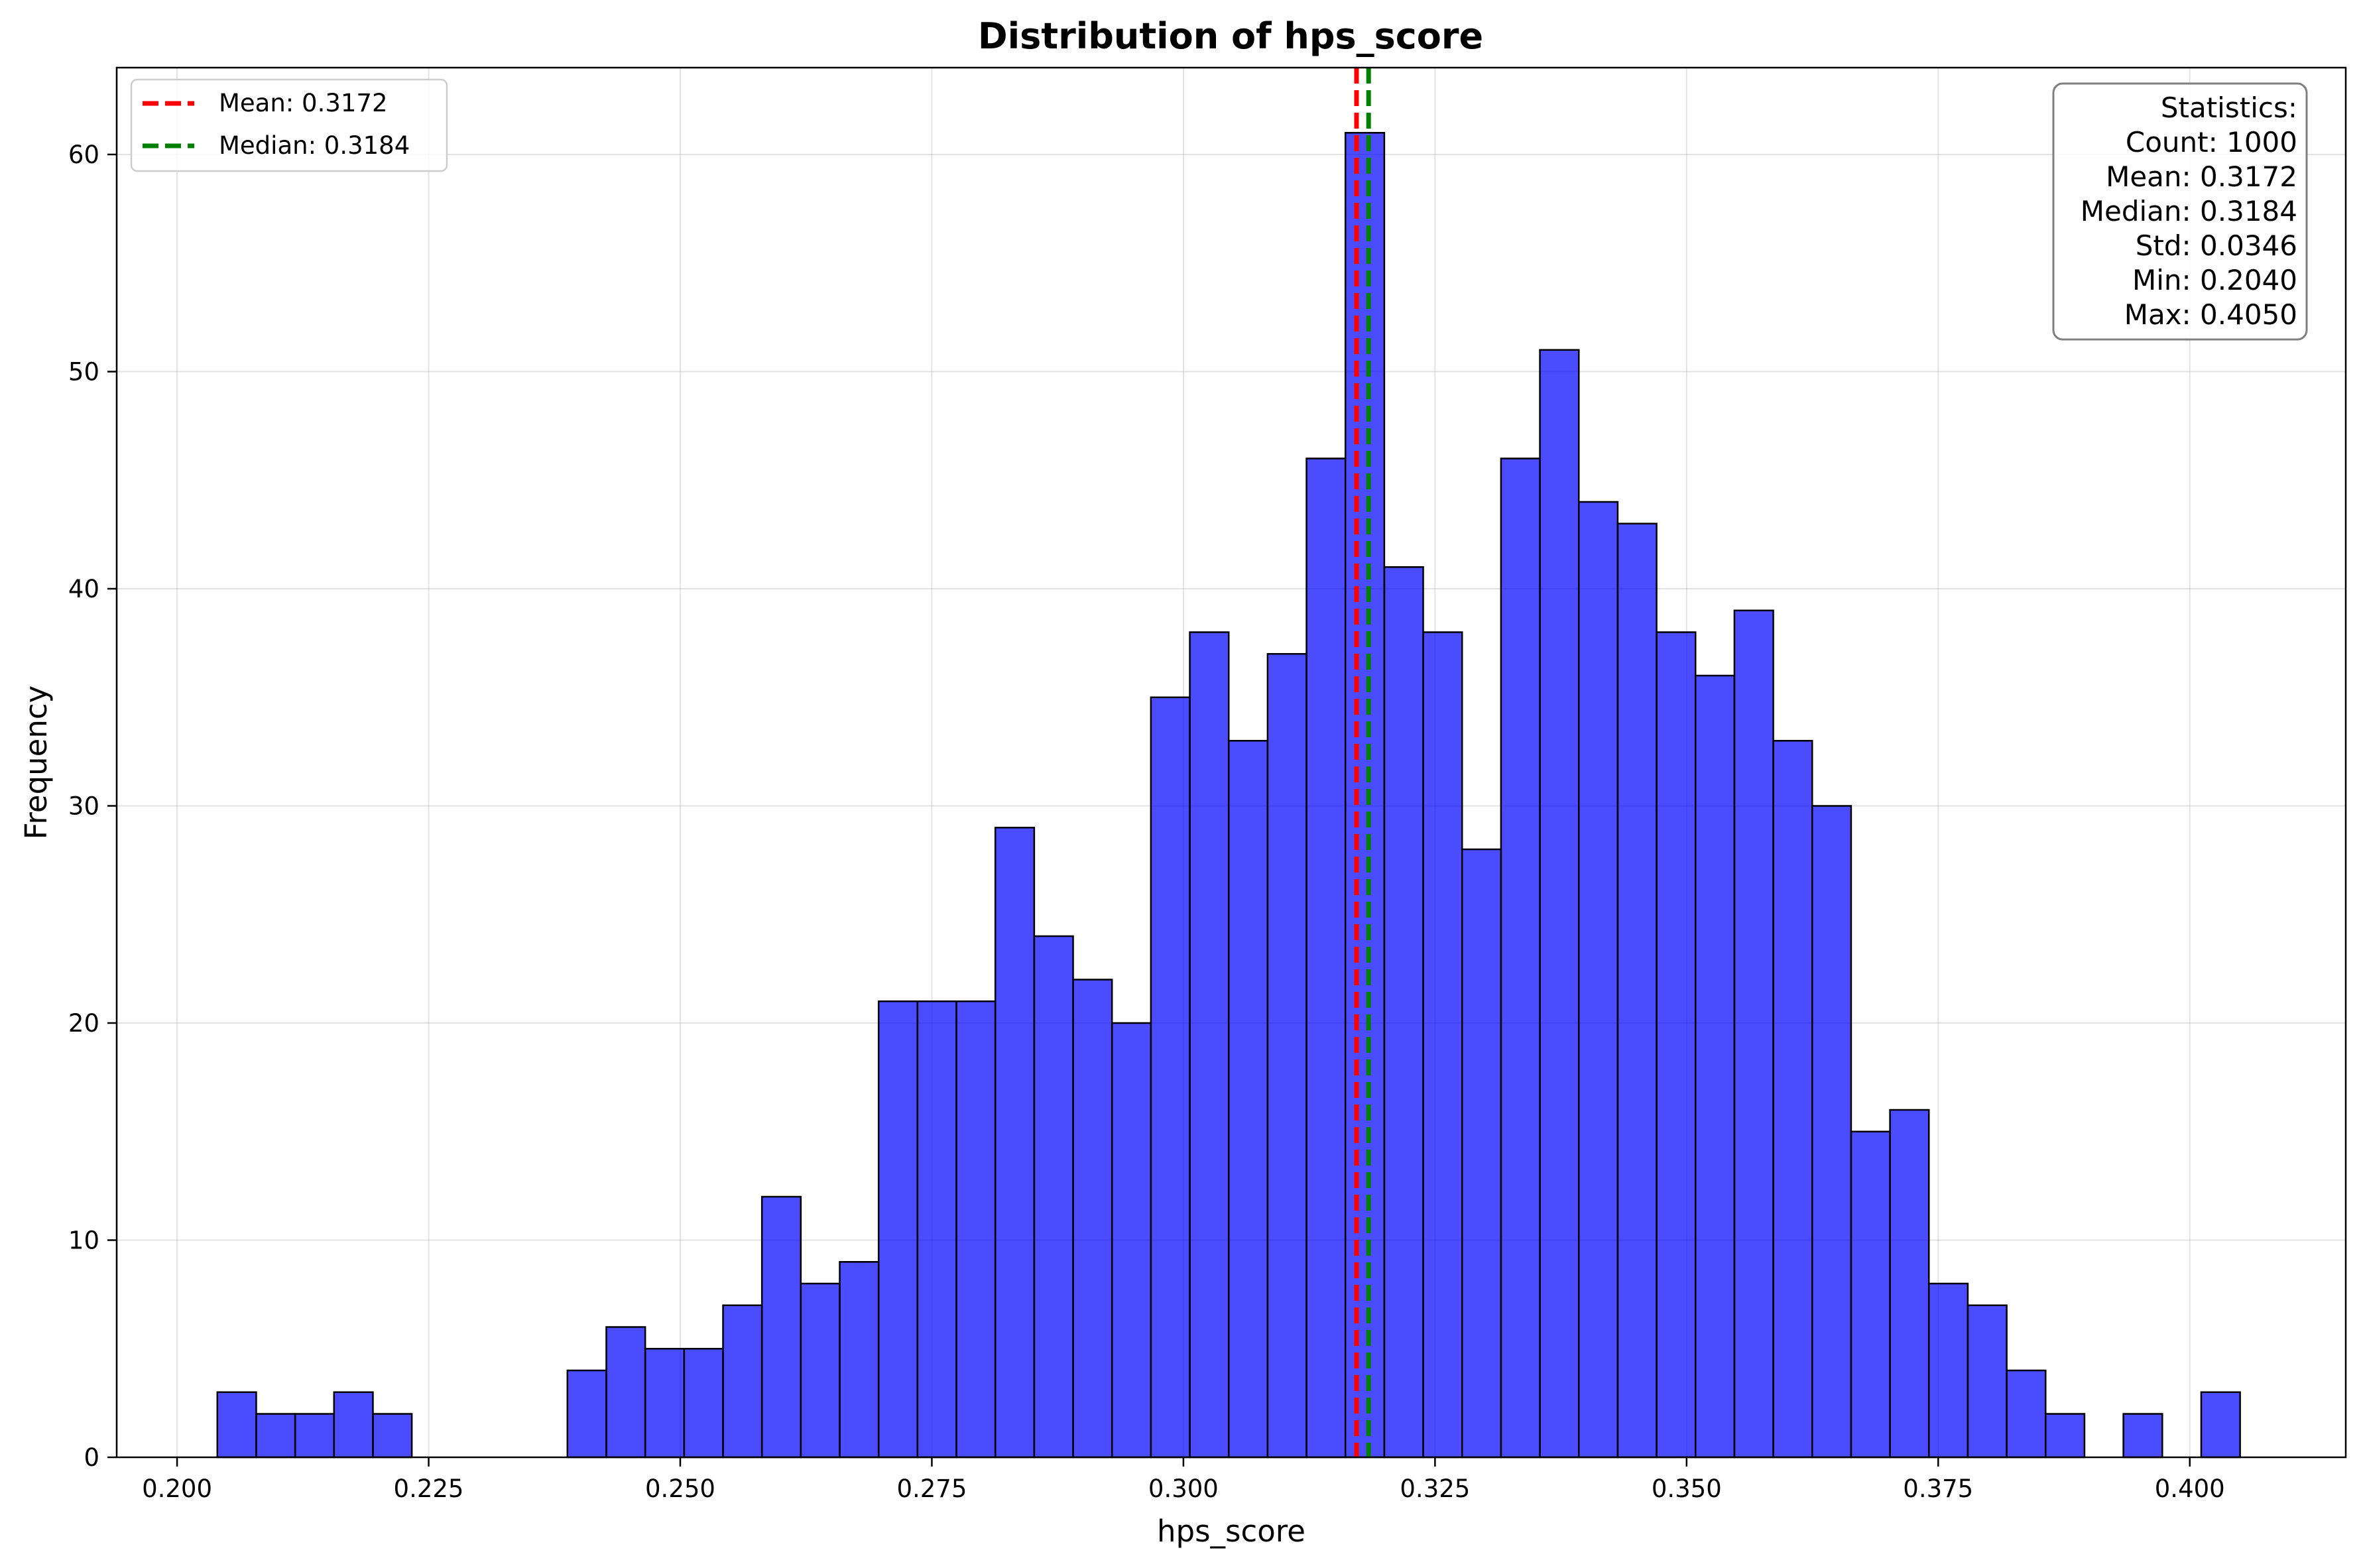 This screenshot has width=2363, height=1568. What do you see at coordinates (83, 806) in the screenshot?
I see `y-tick-label: 30` at bounding box center [83, 806].